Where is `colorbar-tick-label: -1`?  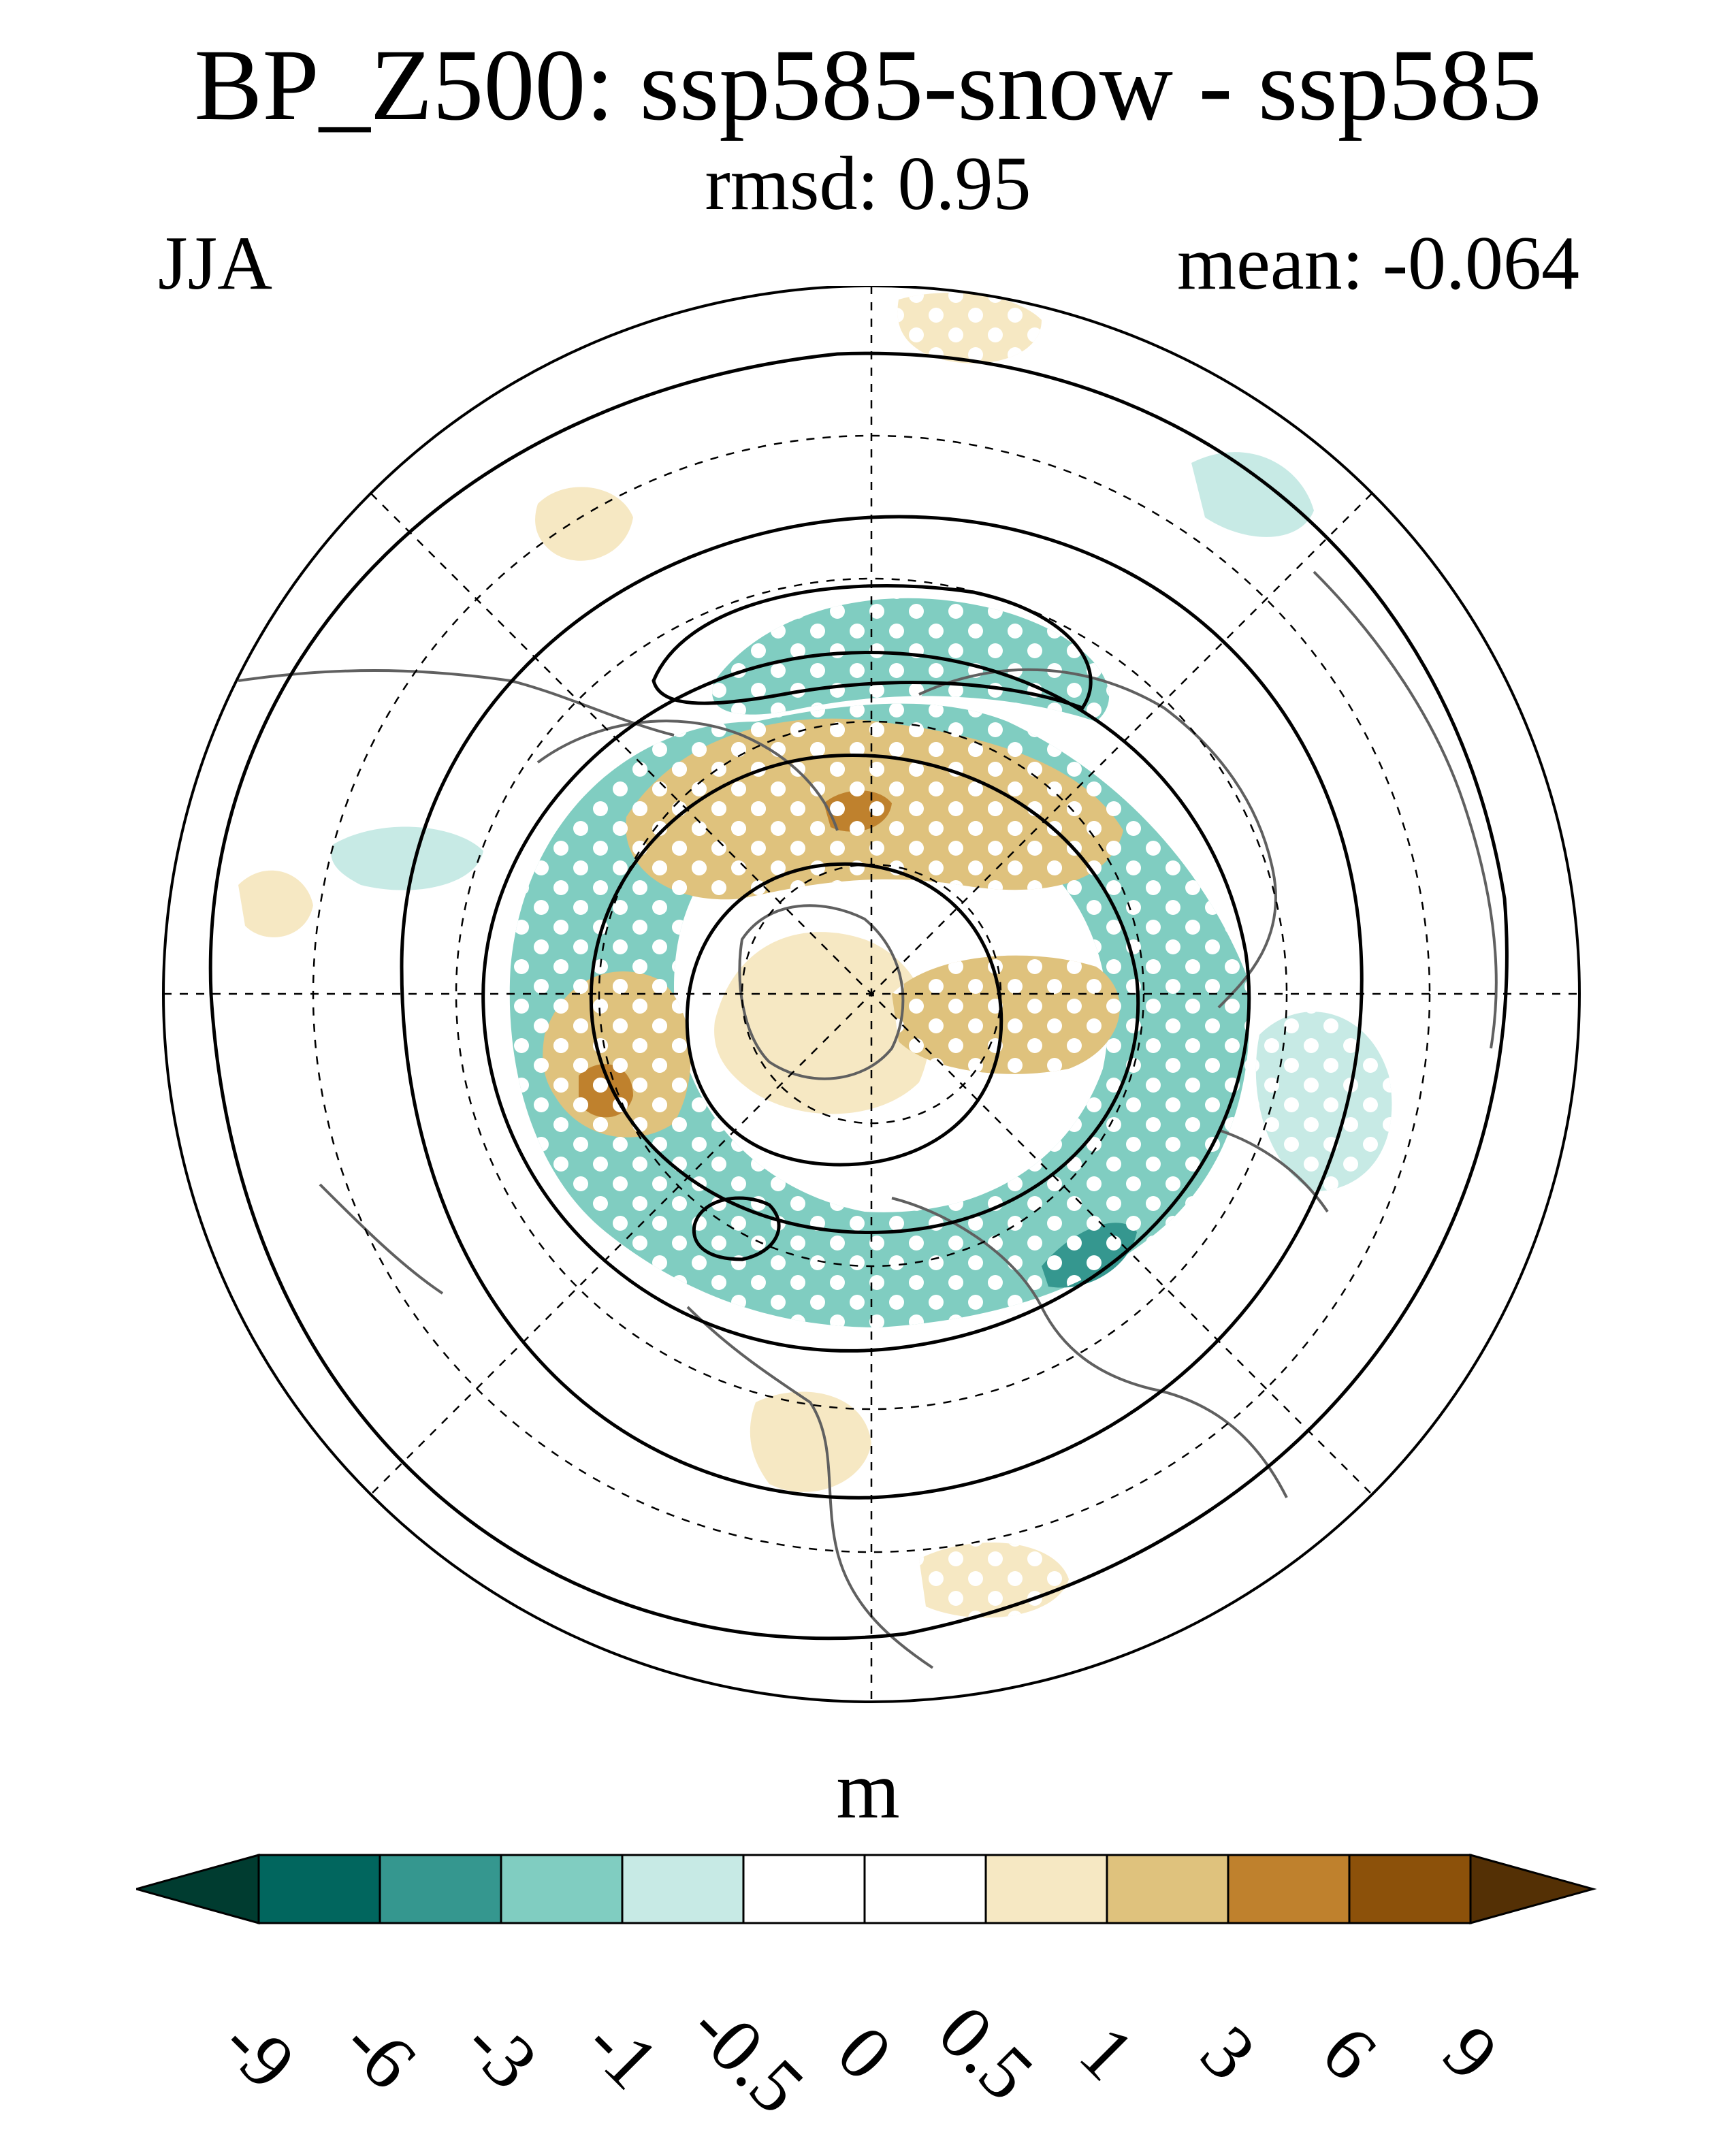 colorbar-tick-label: -1 is located at coordinates (622, 2053).